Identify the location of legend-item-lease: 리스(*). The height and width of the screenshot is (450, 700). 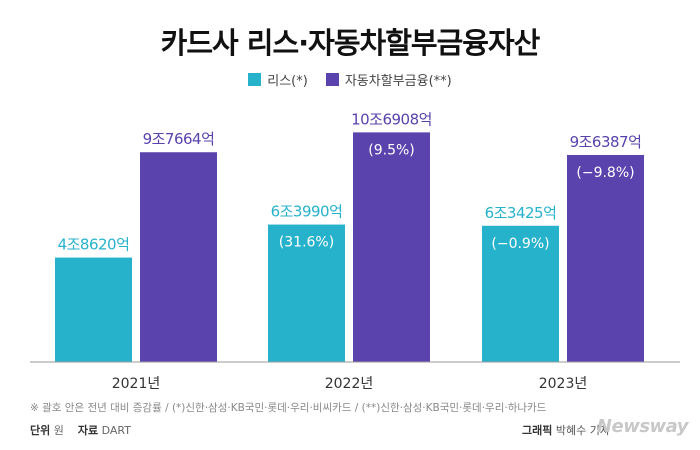
(278, 79).